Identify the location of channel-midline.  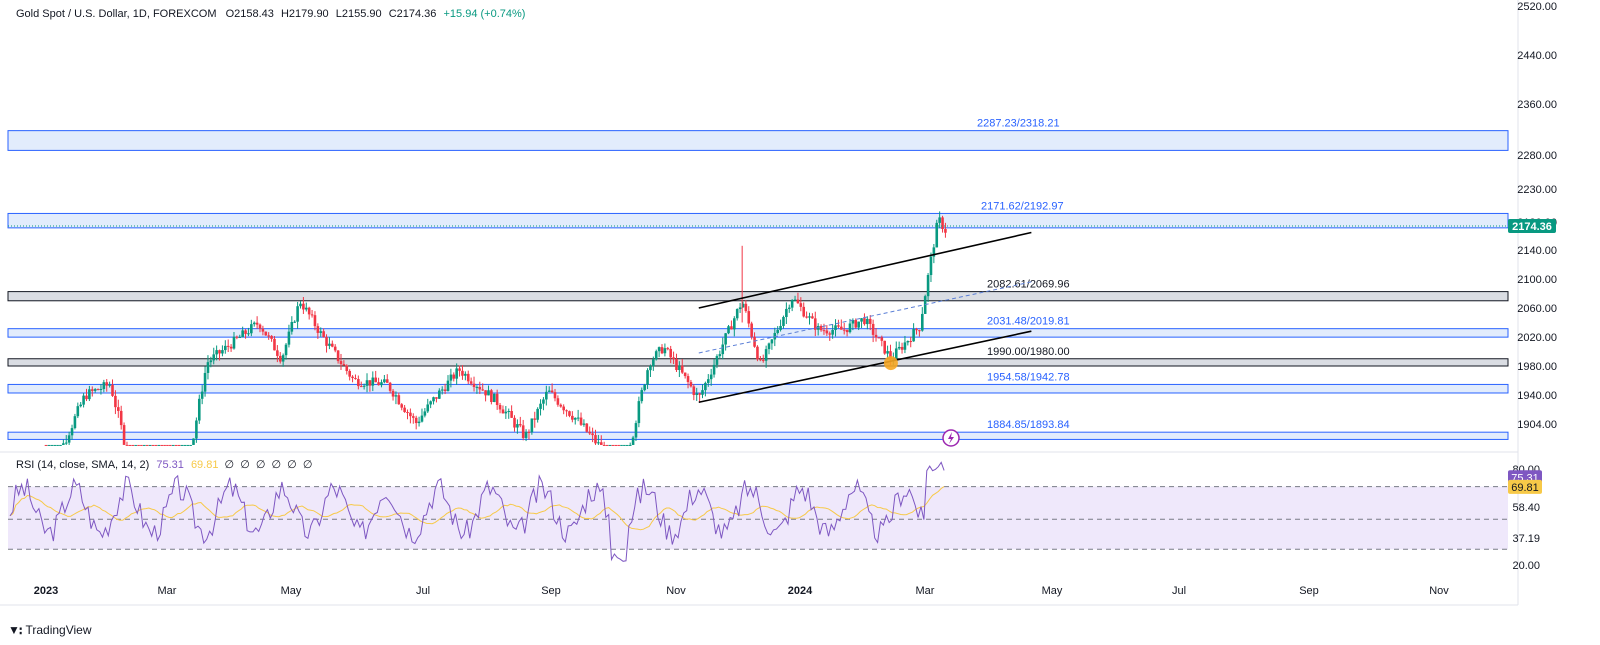
(865, 317).